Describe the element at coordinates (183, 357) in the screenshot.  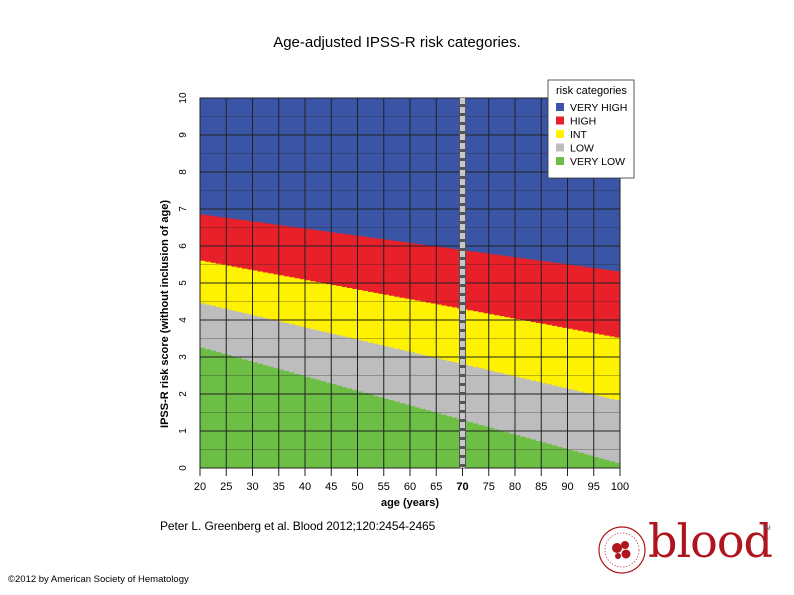
I see `y-tick-label: 3` at that location.